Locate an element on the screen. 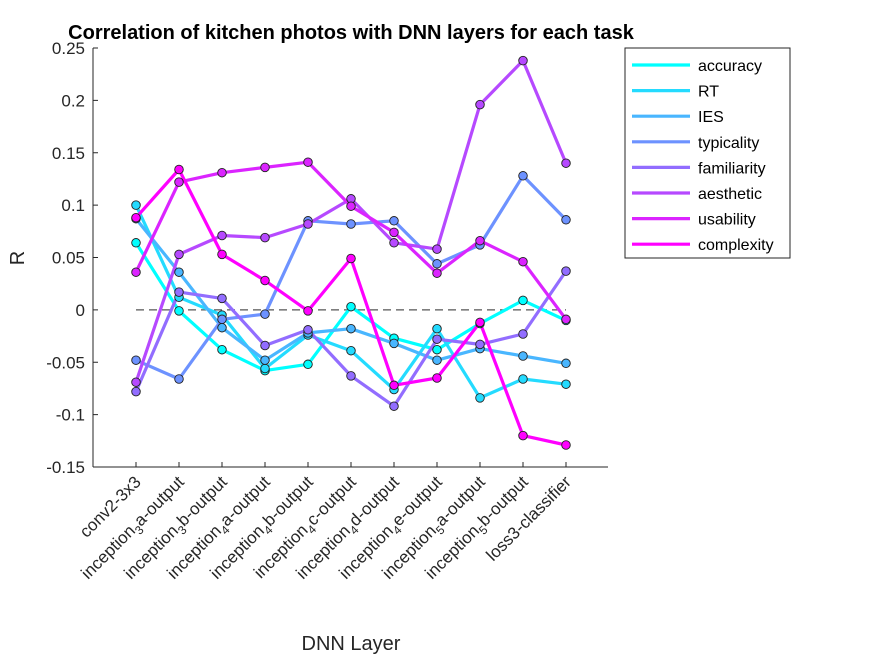  y-tick-label: 0.2 is located at coordinates (73, 100).